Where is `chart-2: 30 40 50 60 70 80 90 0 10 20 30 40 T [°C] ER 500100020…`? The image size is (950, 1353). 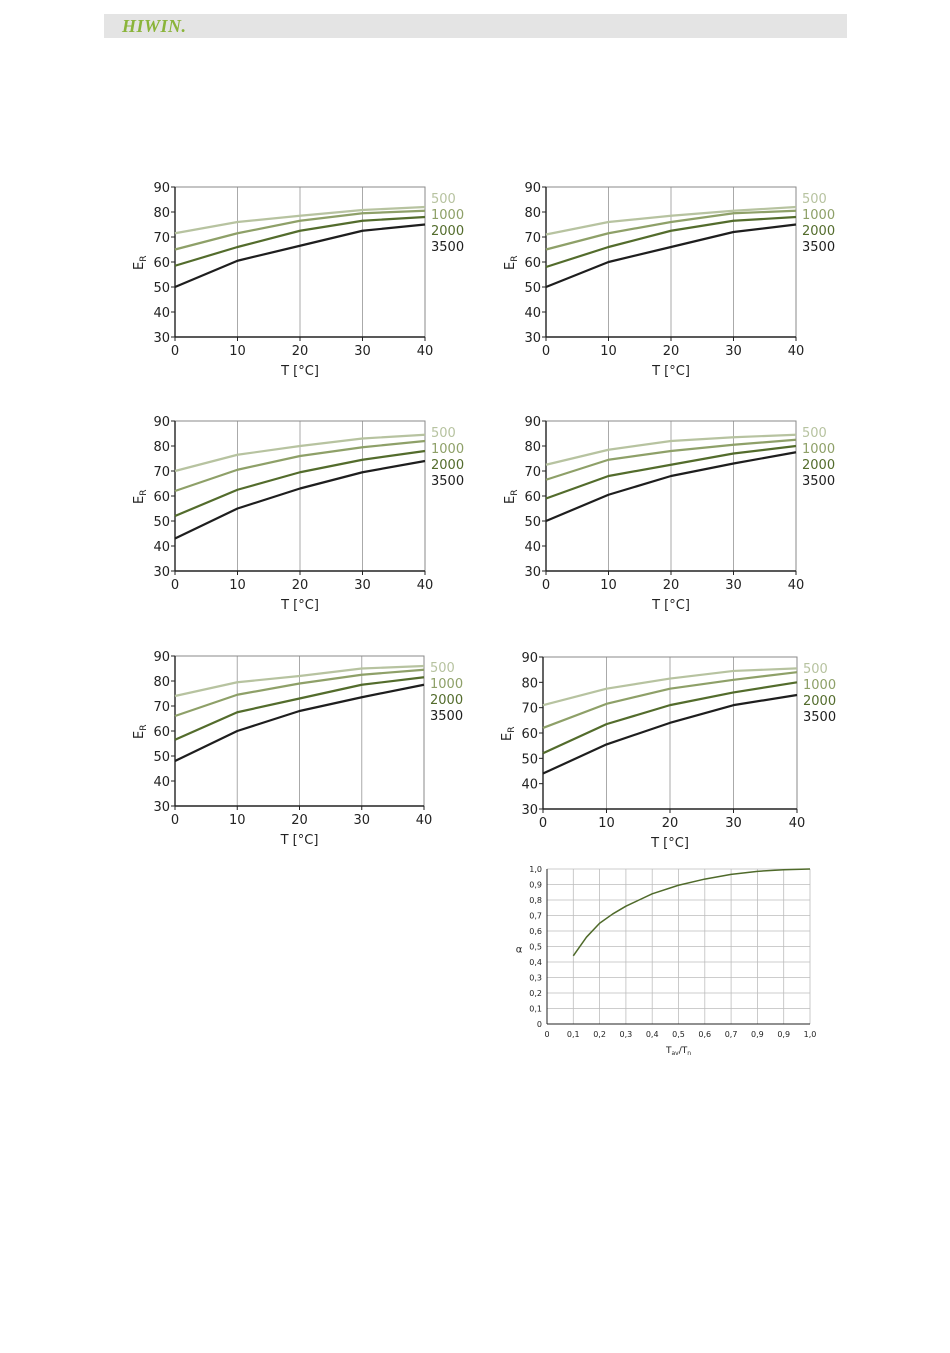 chart-2: 30 40 50 60 70 80 90 0 10 20 30 40 T [°C] ER 500100020… is located at coordinates (669, 280).